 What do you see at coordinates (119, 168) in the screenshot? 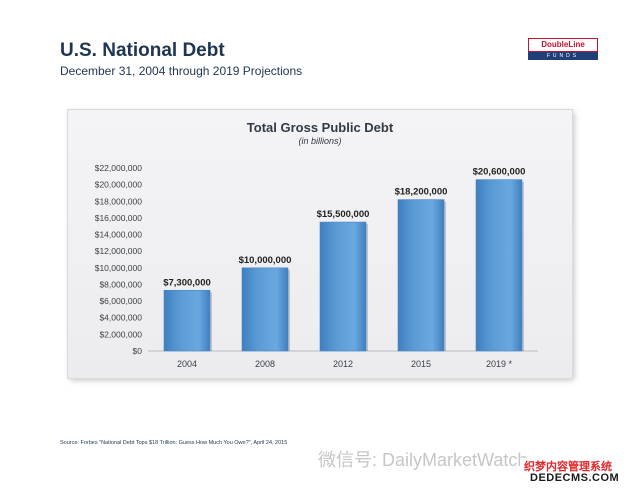
I see `y-tick-label: $22,000,000` at bounding box center [119, 168].